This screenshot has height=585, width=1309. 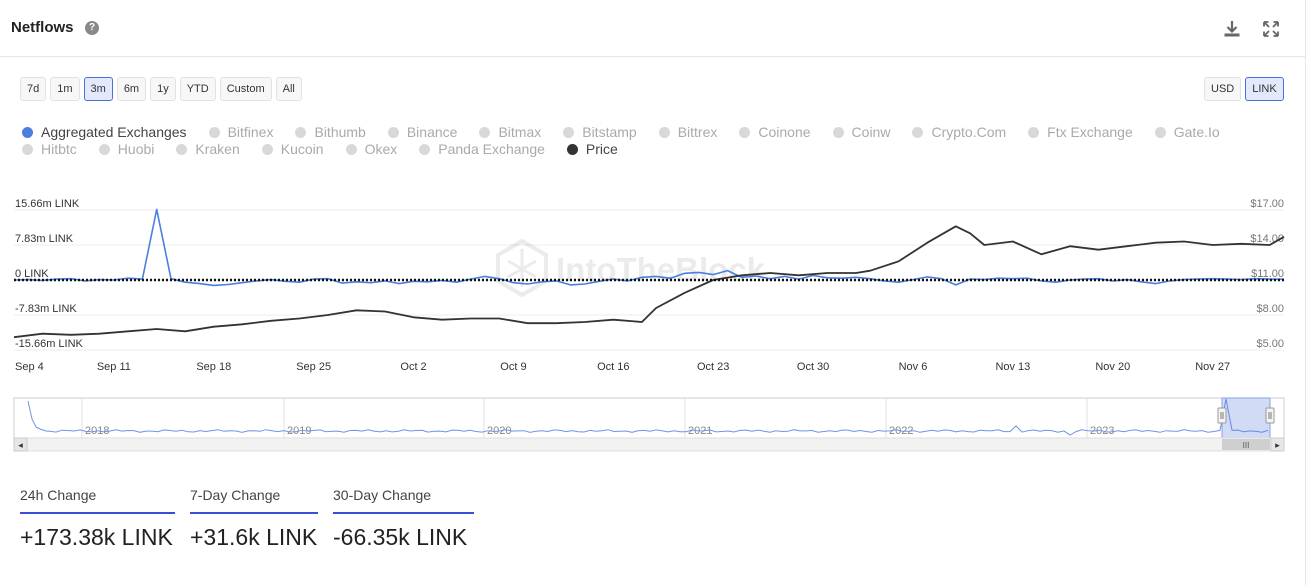 I want to click on legend-label: Bitstamp, so click(x=609, y=132).